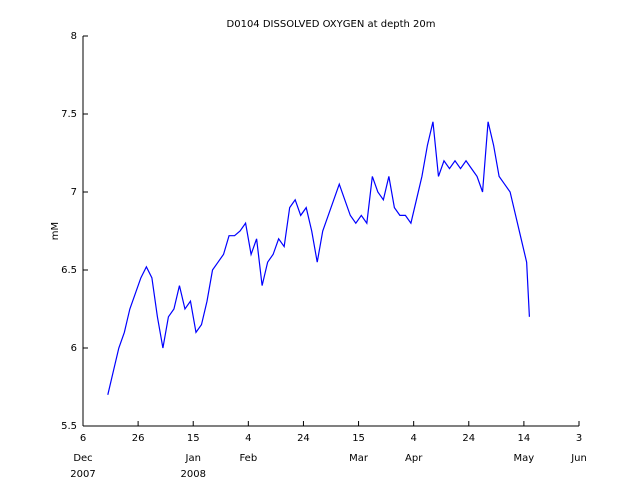 This screenshot has width=640, height=480. I want to click on x-month-label: May, so click(524, 458).